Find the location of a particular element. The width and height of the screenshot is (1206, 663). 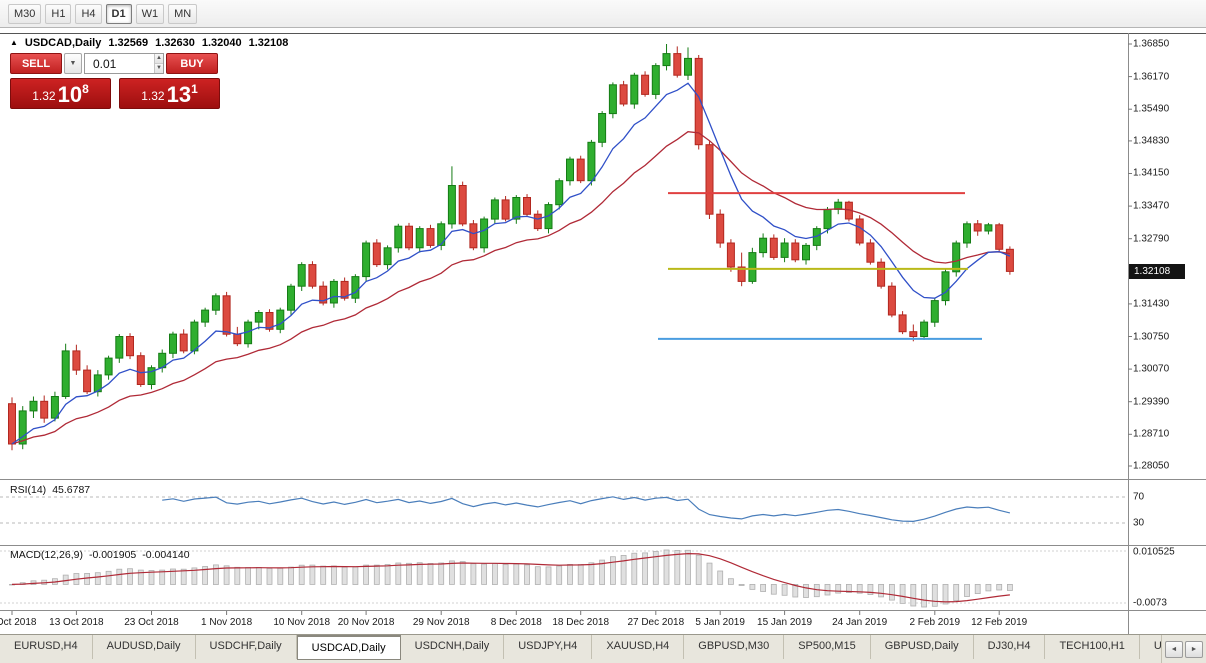

ask-price-box: 1.32 13 1 is located at coordinates (169, 93).